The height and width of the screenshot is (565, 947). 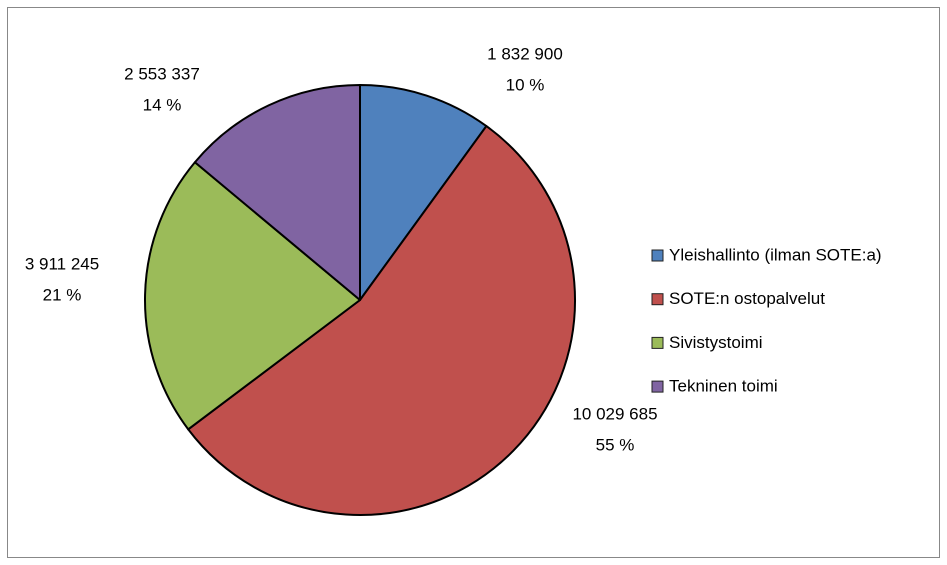 What do you see at coordinates (62, 263) in the screenshot?
I see `data-label: 3 911 245` at bounding box center [62, 263].